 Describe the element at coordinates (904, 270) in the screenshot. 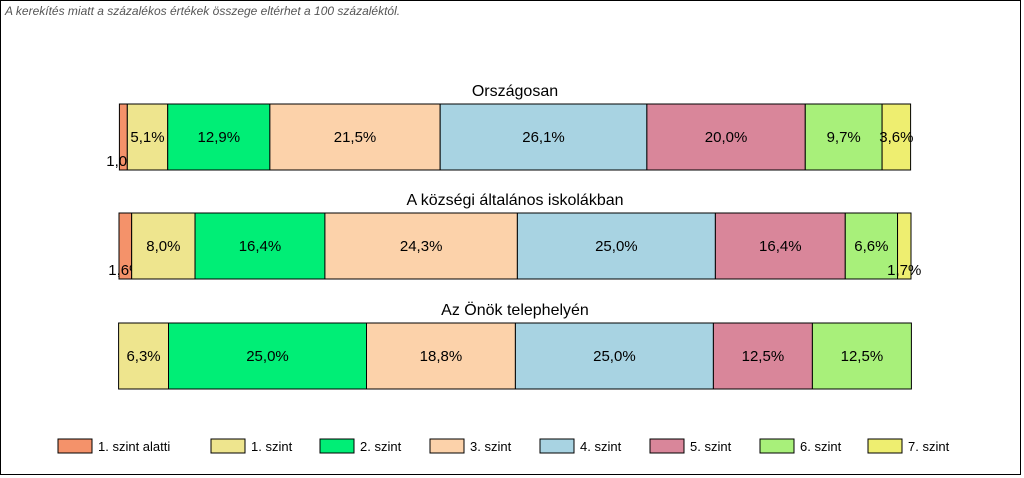

I see `data-label: 1,7%` at that location.